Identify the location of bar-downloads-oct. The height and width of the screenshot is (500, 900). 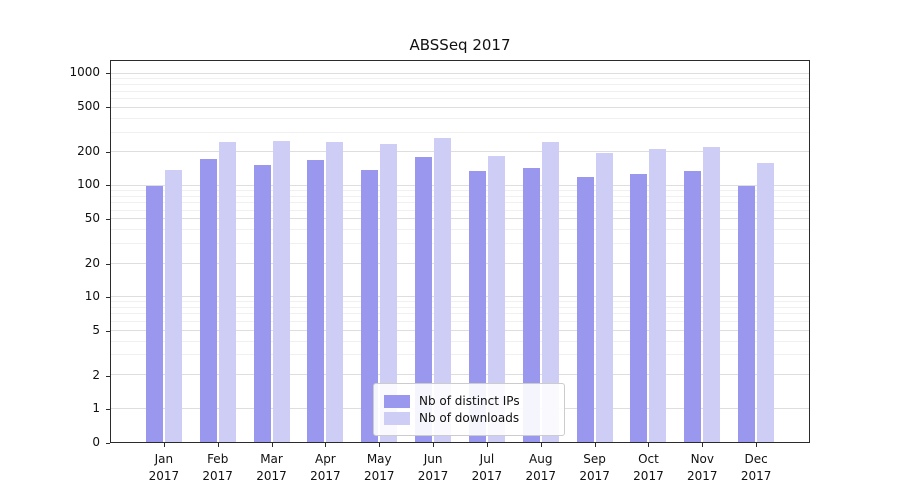
(658, 295).